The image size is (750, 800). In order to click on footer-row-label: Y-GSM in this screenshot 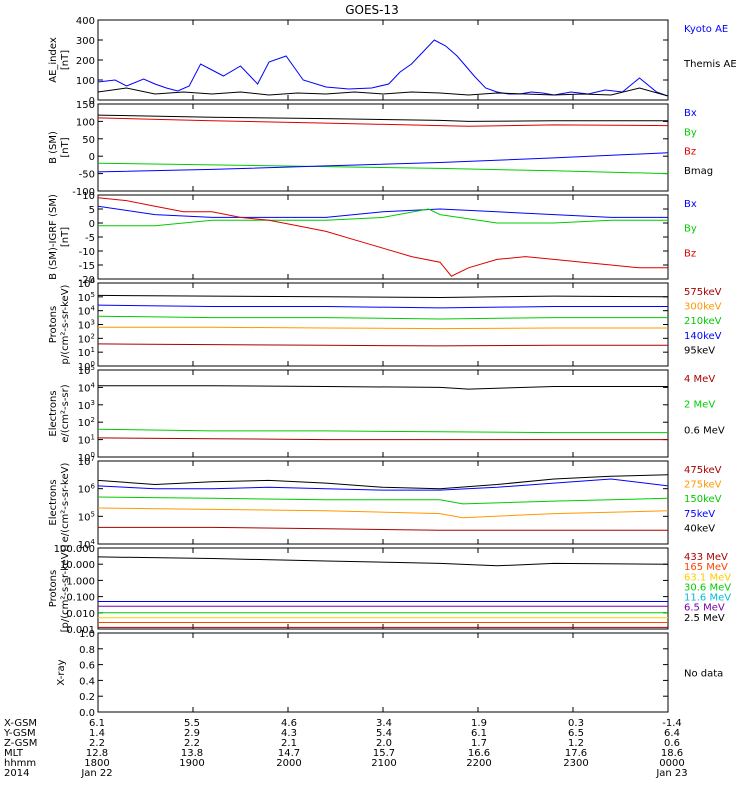, I will do `click(19, 733)`.